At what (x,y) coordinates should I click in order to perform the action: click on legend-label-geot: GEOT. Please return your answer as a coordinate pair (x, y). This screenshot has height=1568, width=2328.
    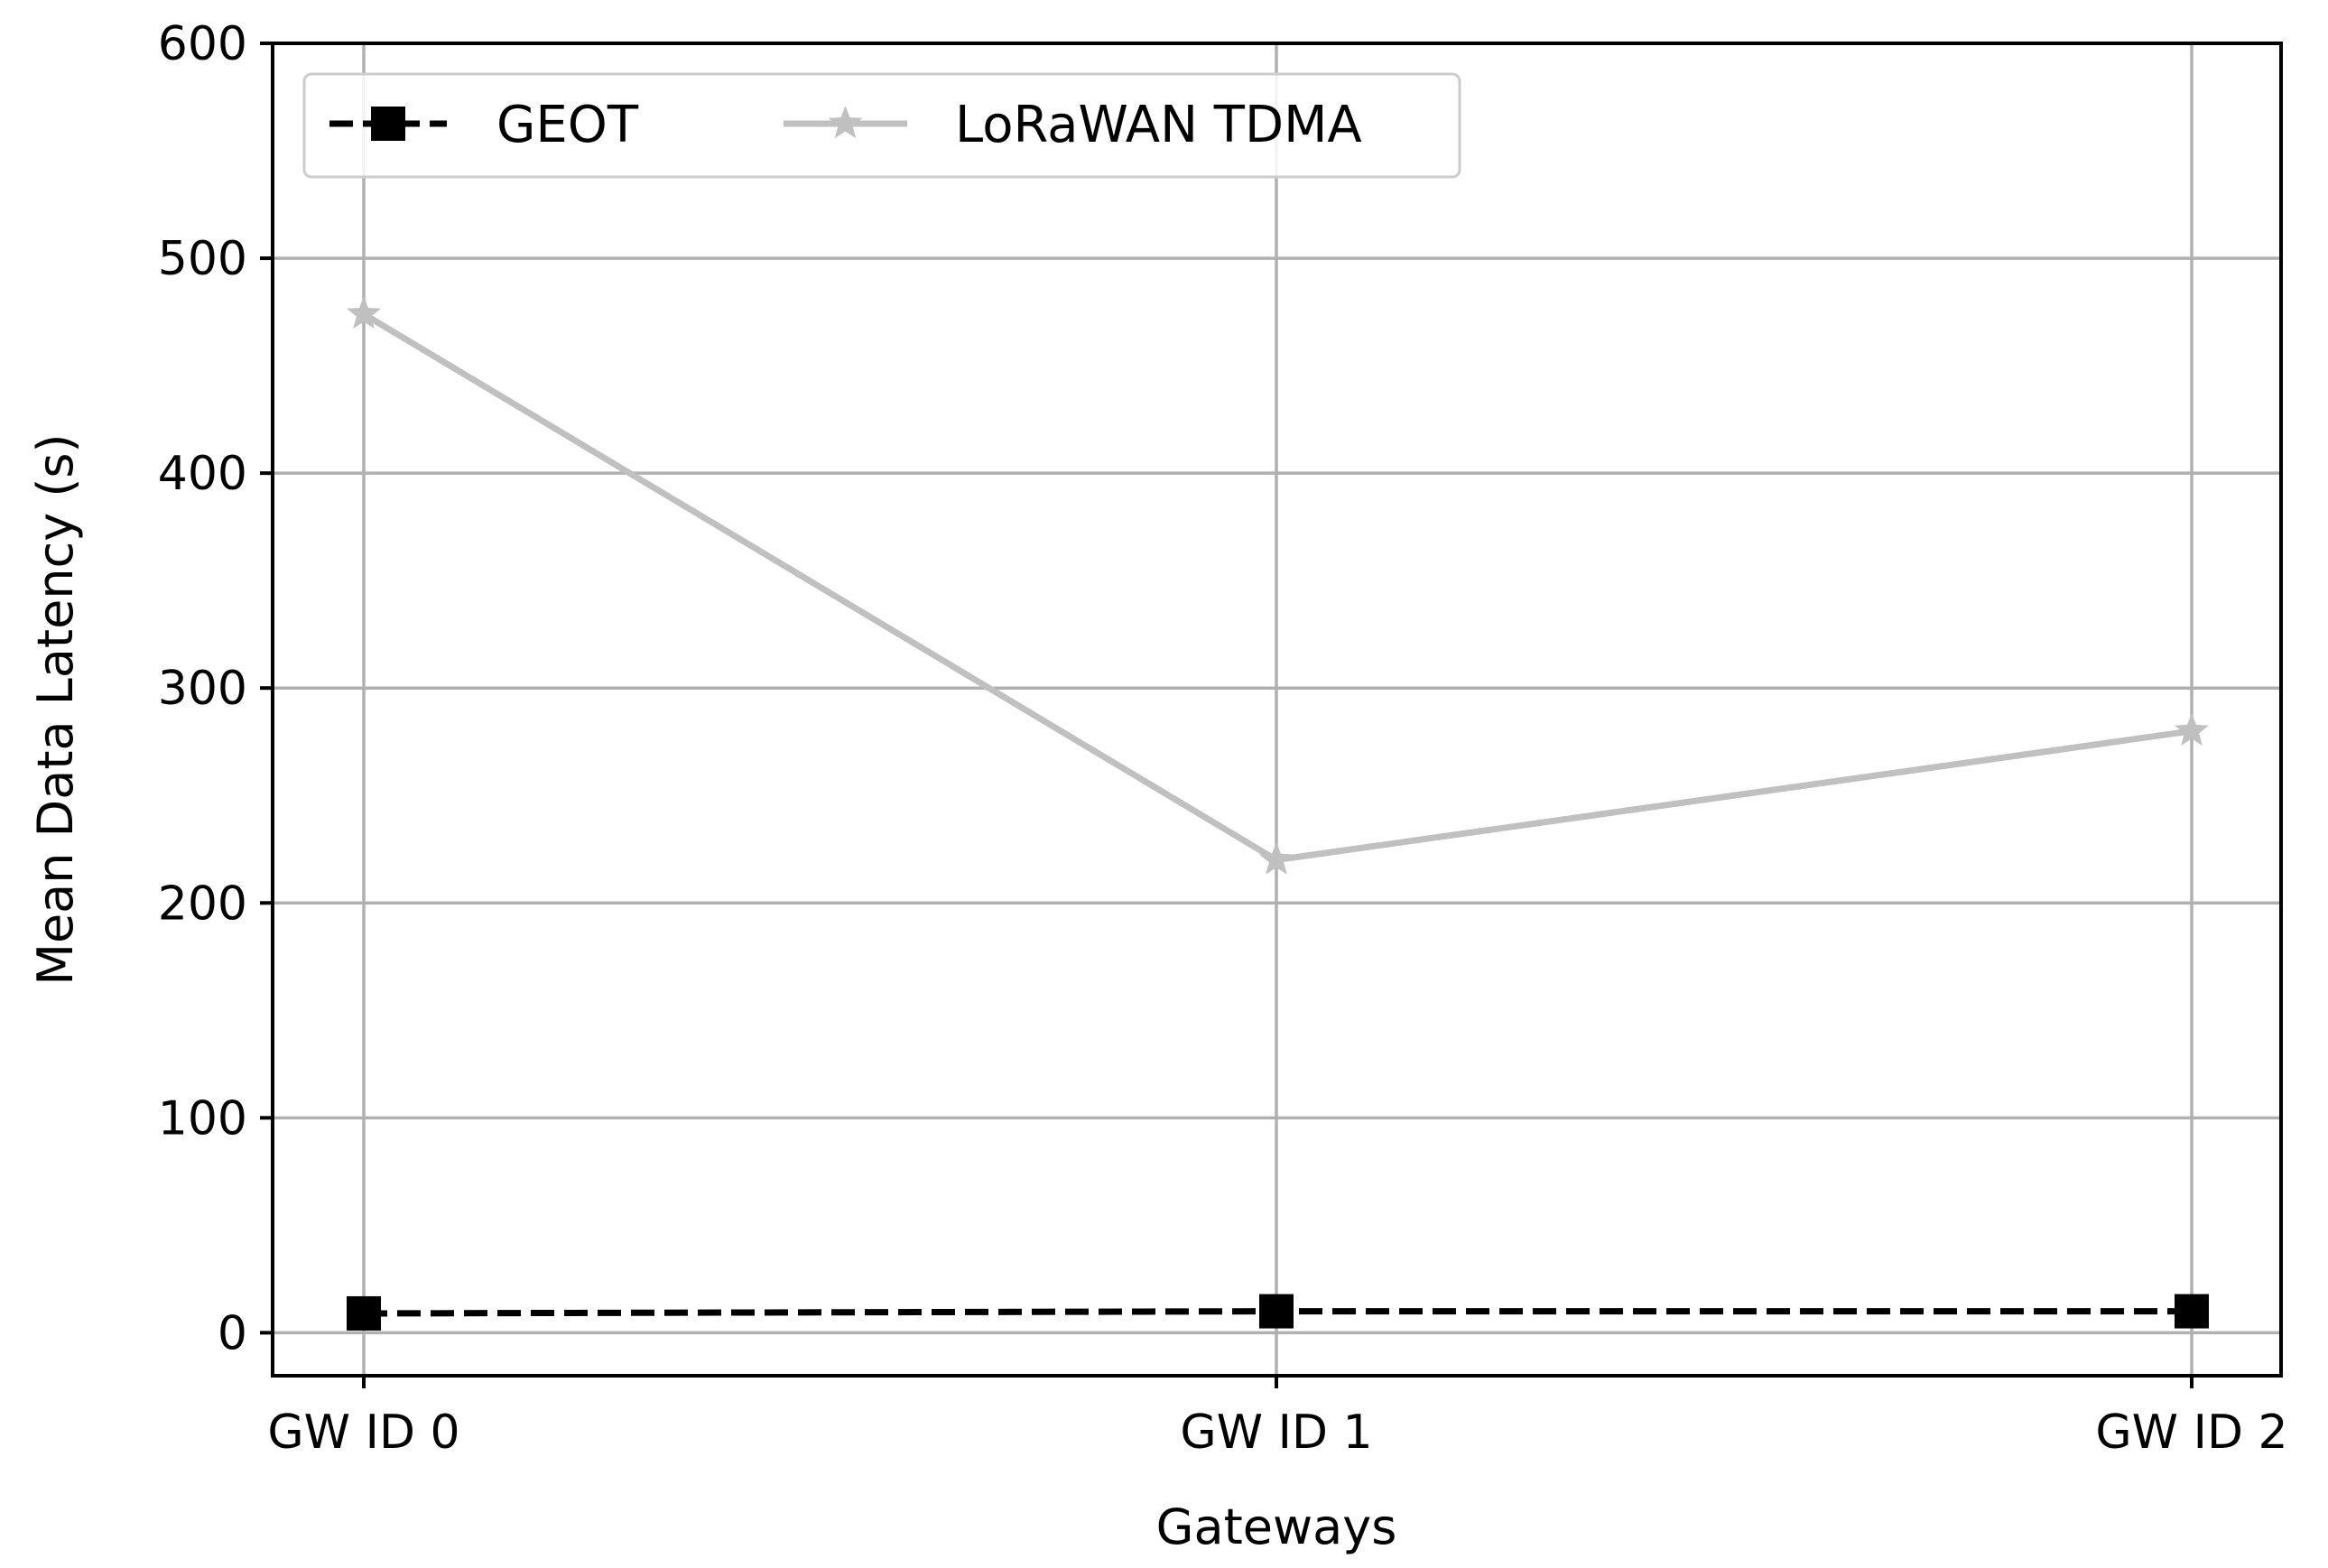
    Looking at the image, I should click on (567, 125).